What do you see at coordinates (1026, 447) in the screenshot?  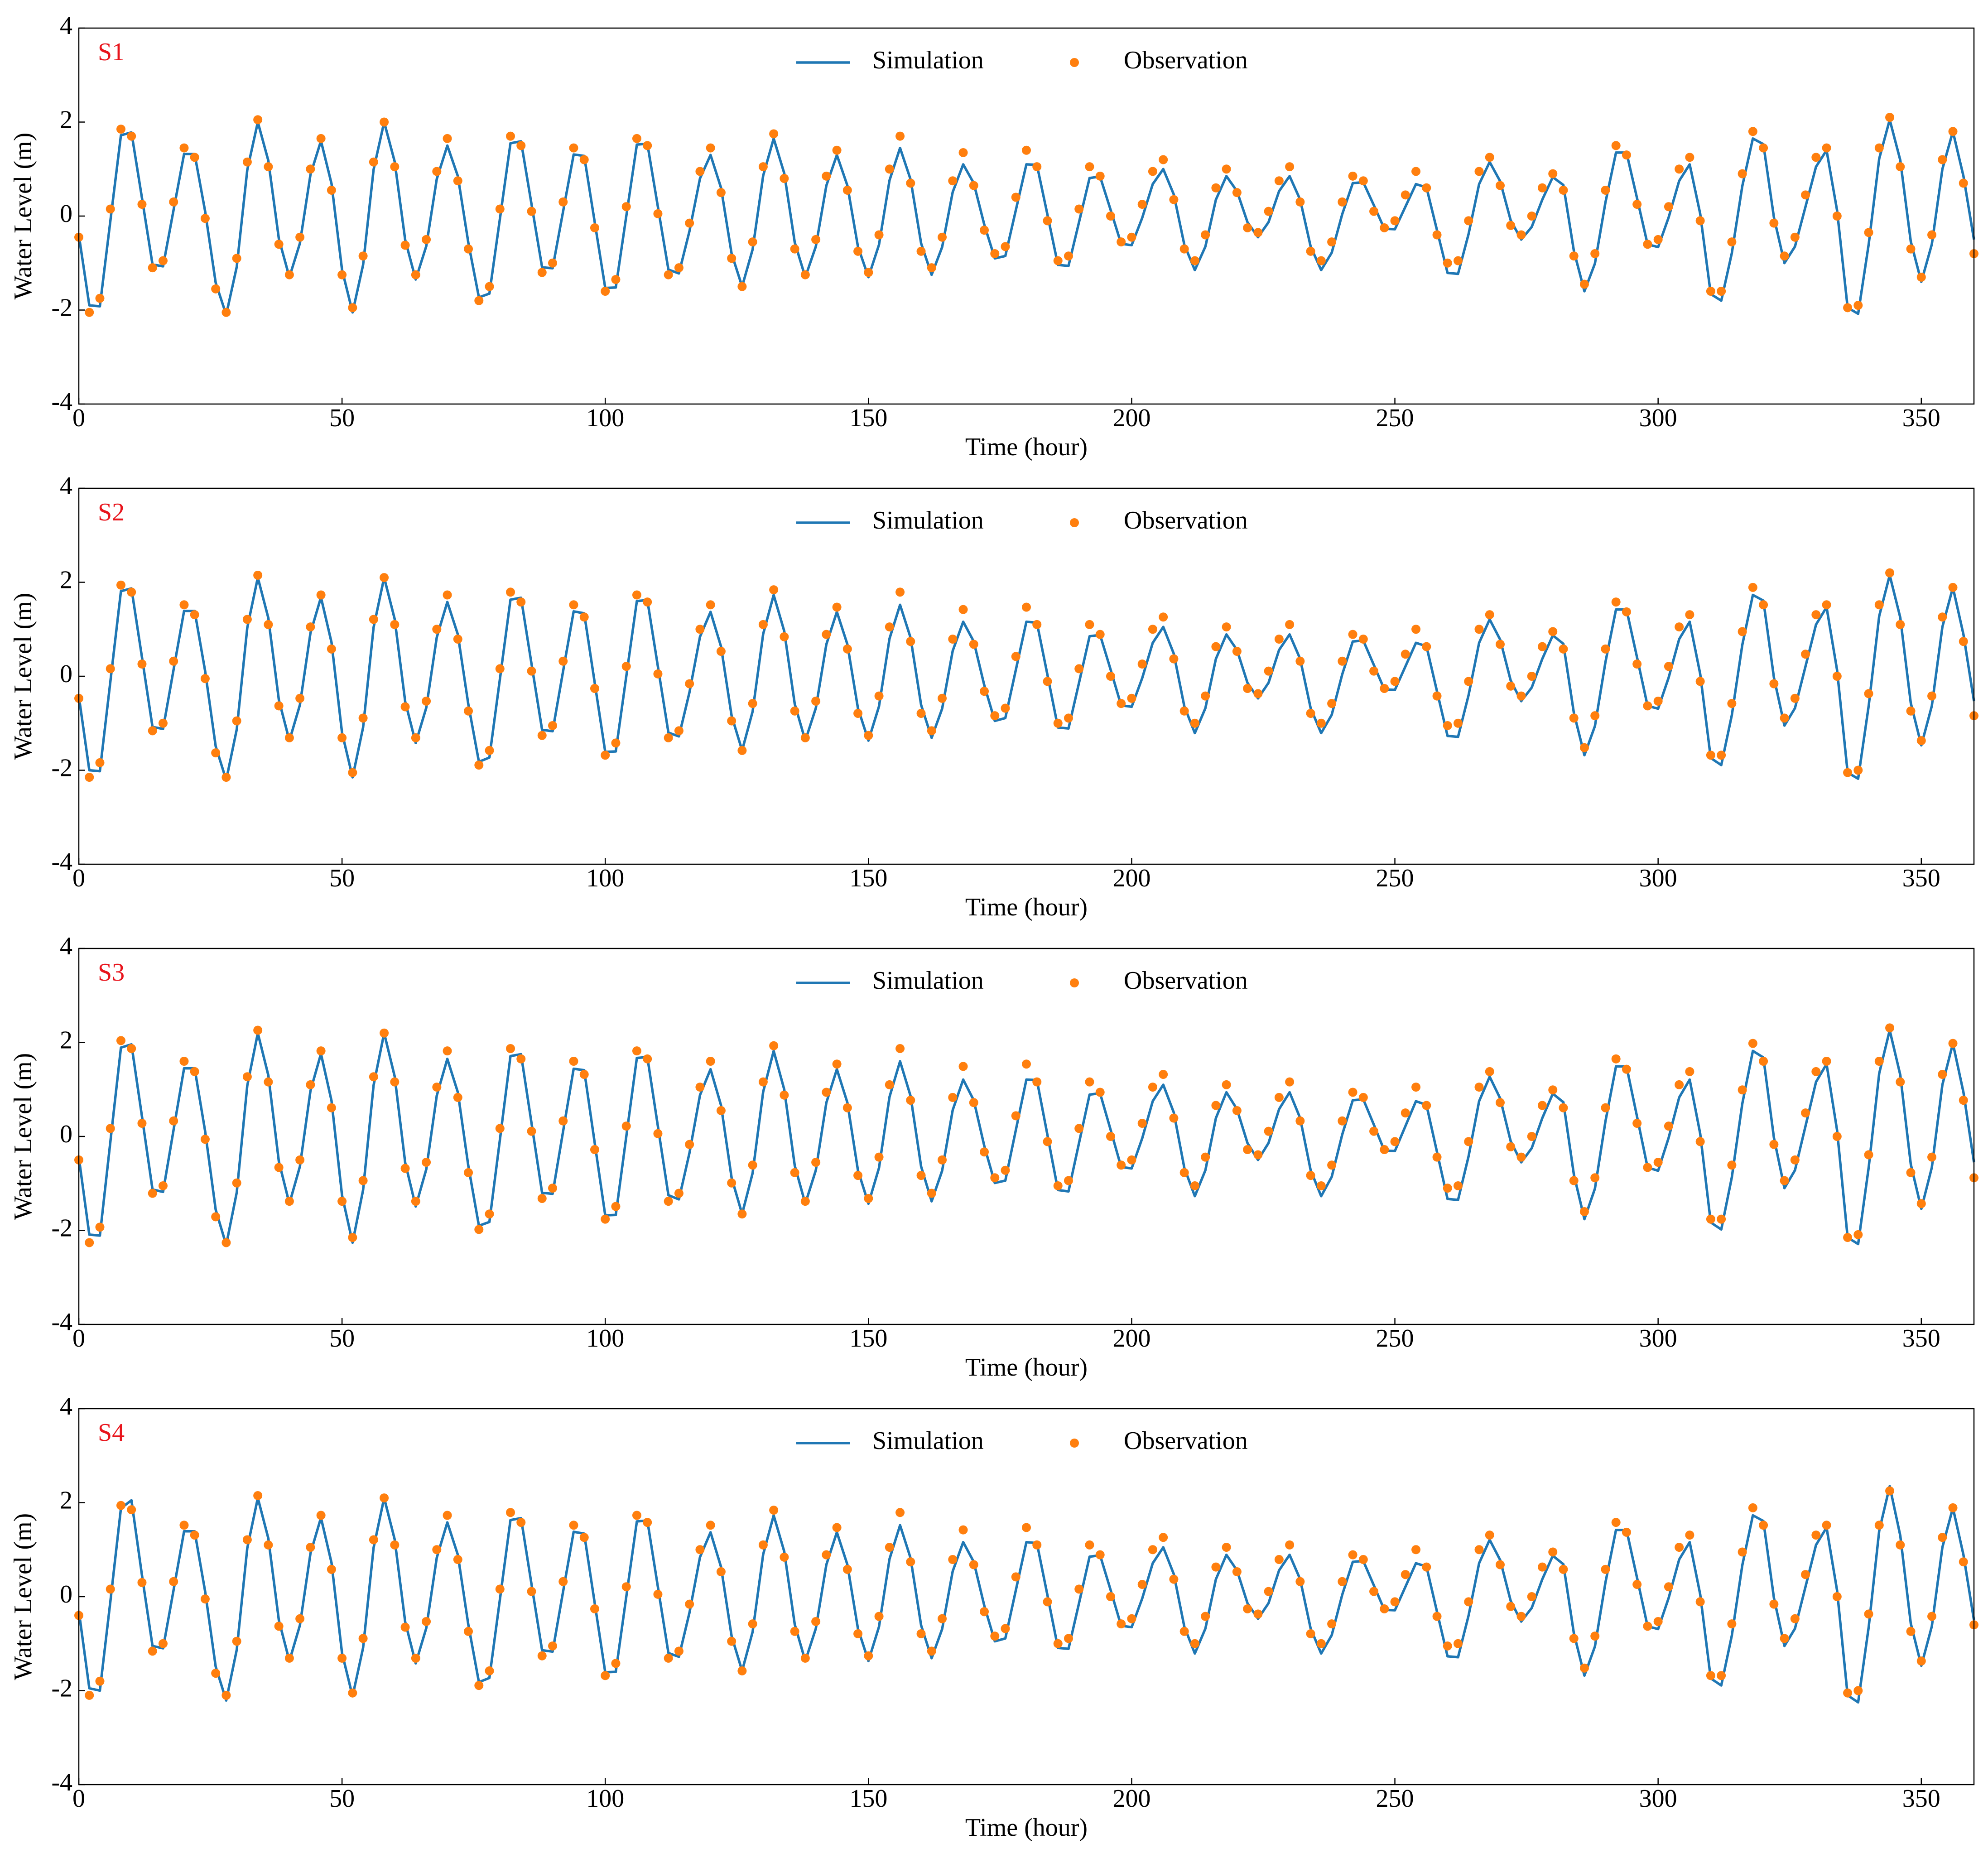 I see `x-axis-label: Time (hour)` at bounding box center [1026, 447].